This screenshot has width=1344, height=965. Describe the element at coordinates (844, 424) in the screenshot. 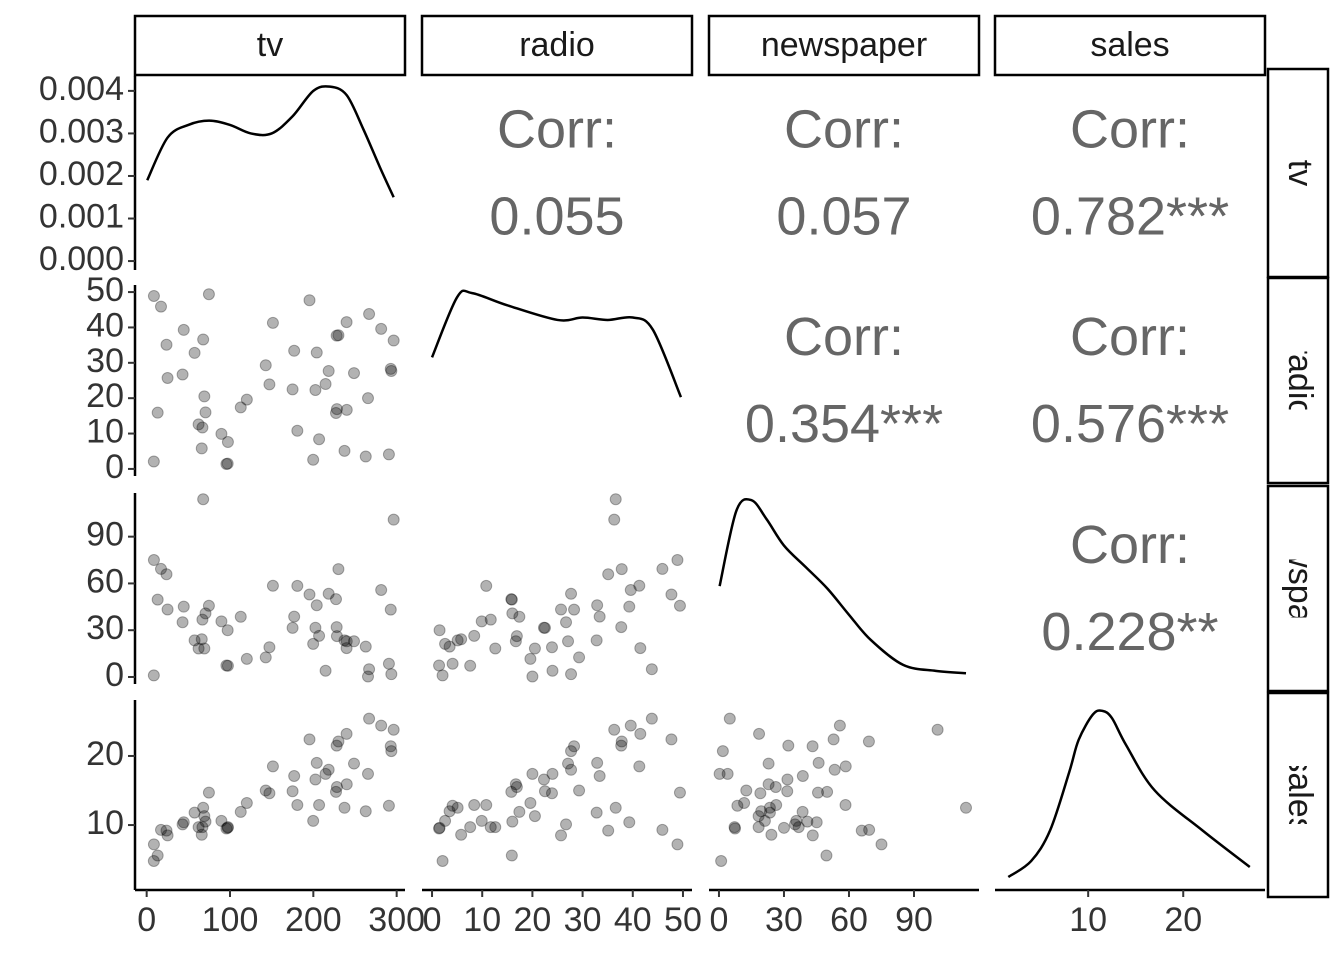

I see `corr-value: 0.354***` at that location.